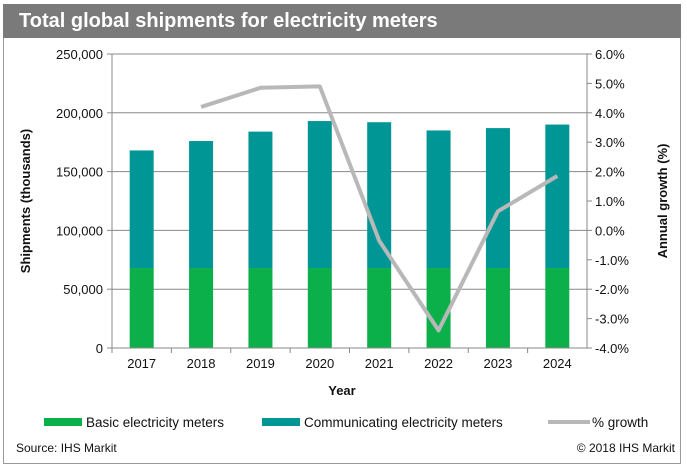 The image size is (687, 469). What do you see at coordinates (610, 142) in the screenshot?
I see `y2-tick-label: 3.0%` at bounding box center [610, 142].